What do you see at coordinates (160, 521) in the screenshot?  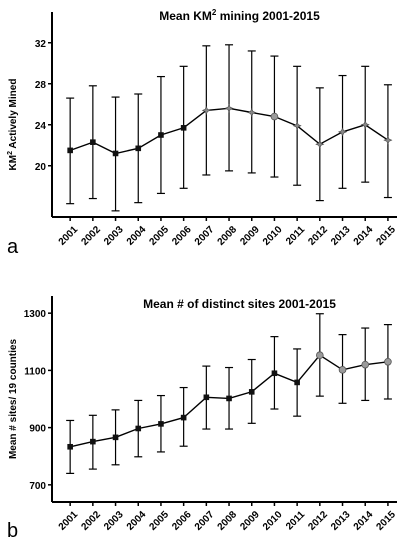 I see `chart-b-x-tick-label: 2005` at bounding box center [160, 521].